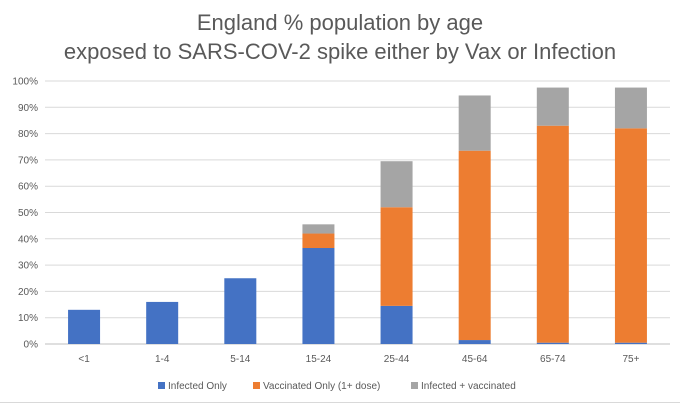 This screenshot has height=407, width=680. What do you see at coordinates (396, 184) in the screenshot?
I see `bar-25-44-infected-vaccinated` at bounding box center [396, 184].